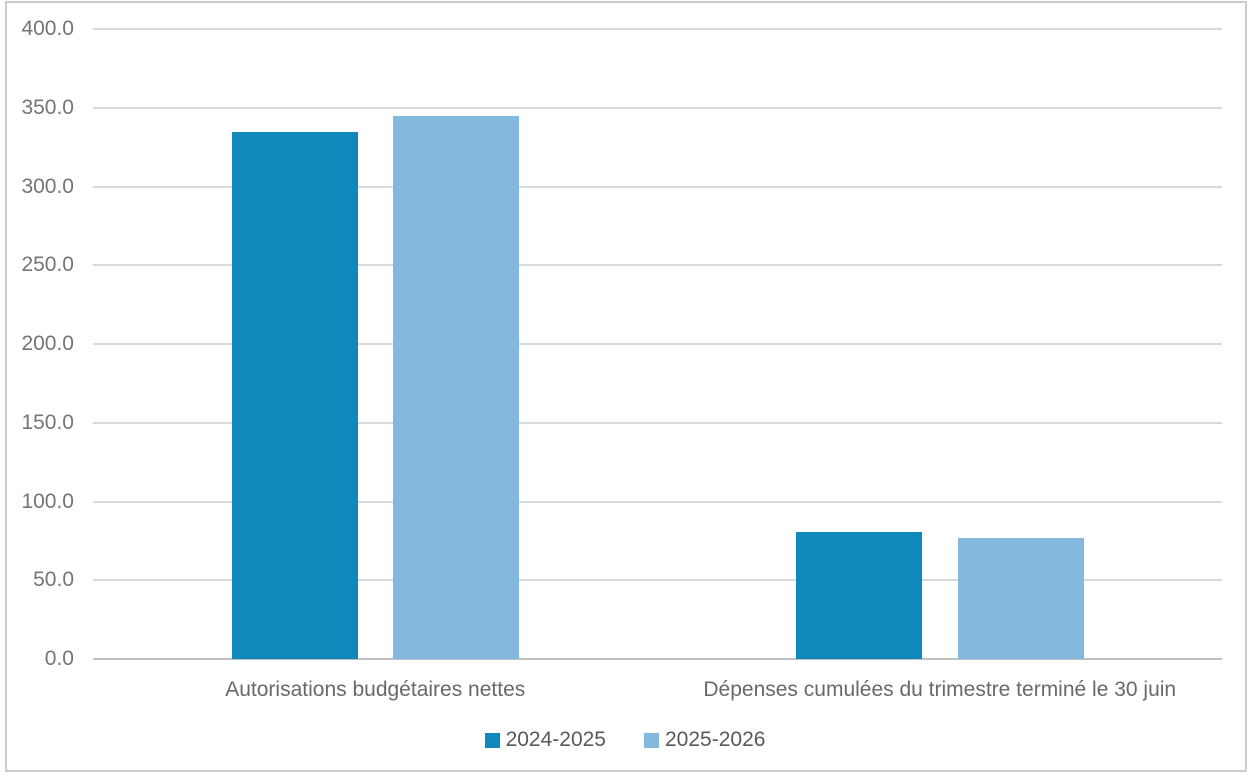 This screenshot has height=778, width=1250. What do you see at coordinates (47, 265) in the screenshot?
I see `y-tick-label: 250.0` at bounding box center [47, 265].